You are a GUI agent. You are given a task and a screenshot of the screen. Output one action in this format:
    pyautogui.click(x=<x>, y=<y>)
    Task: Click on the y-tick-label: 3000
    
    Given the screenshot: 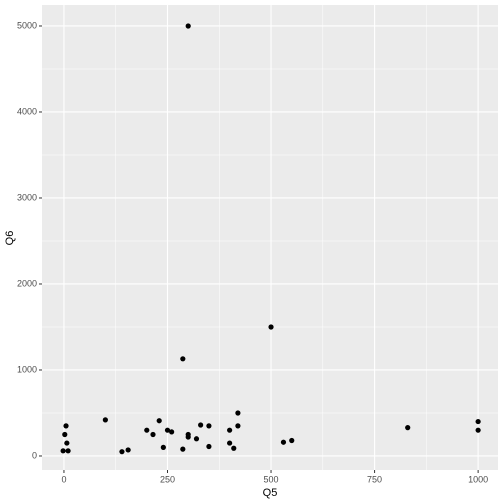 What is the action you would take?
    pyautogui.click(x=27, y=197)
    